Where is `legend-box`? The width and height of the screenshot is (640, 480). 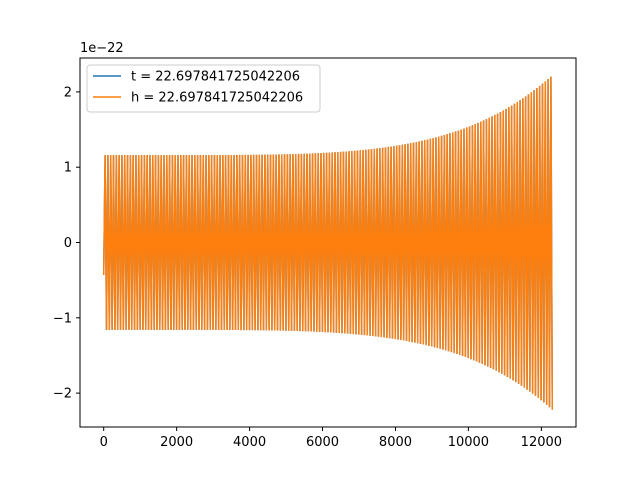 legend-box is located at coordinates (203, 88).